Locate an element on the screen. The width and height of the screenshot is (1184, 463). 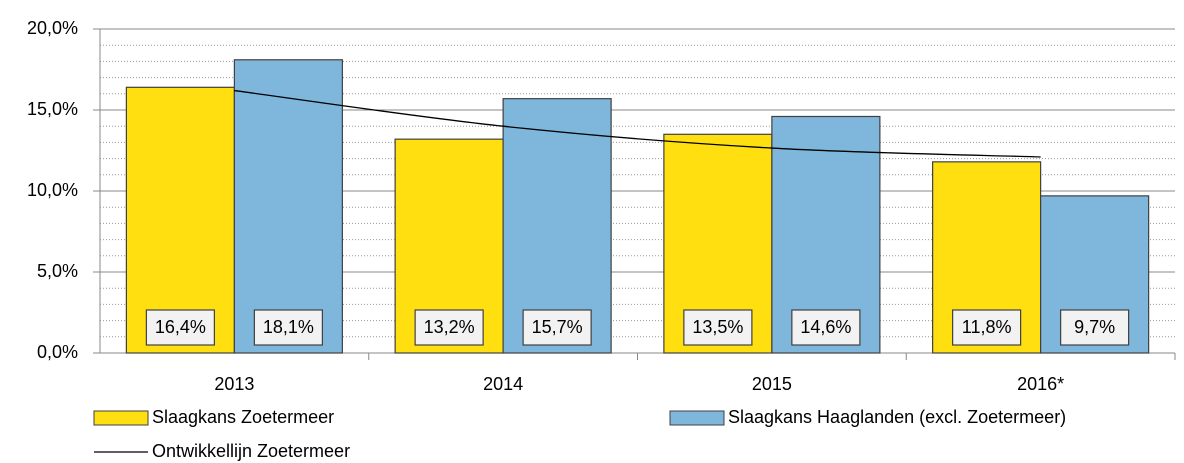
value-label: 14,6% is located at coordinates (825, 327).